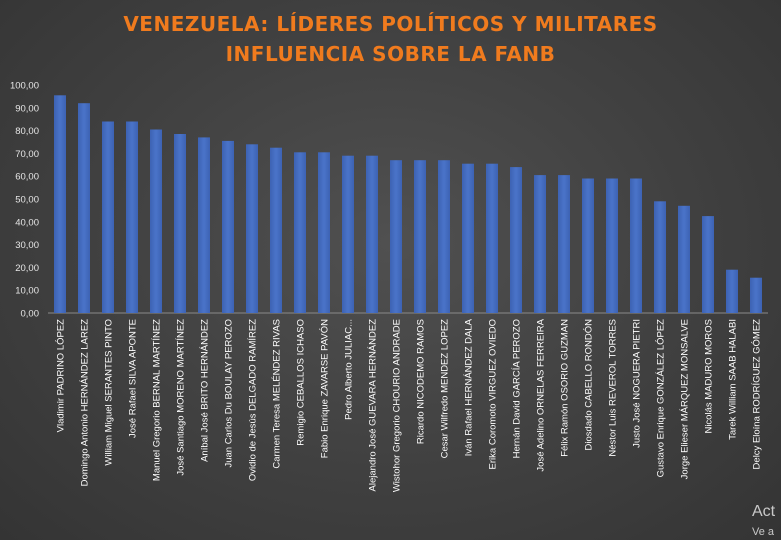  What do you see at coordinates (589, 385) in the screenshot?
I see `x-category-label: Diosdado CABELLO RONDÓN` at bounding box center [589, 385].